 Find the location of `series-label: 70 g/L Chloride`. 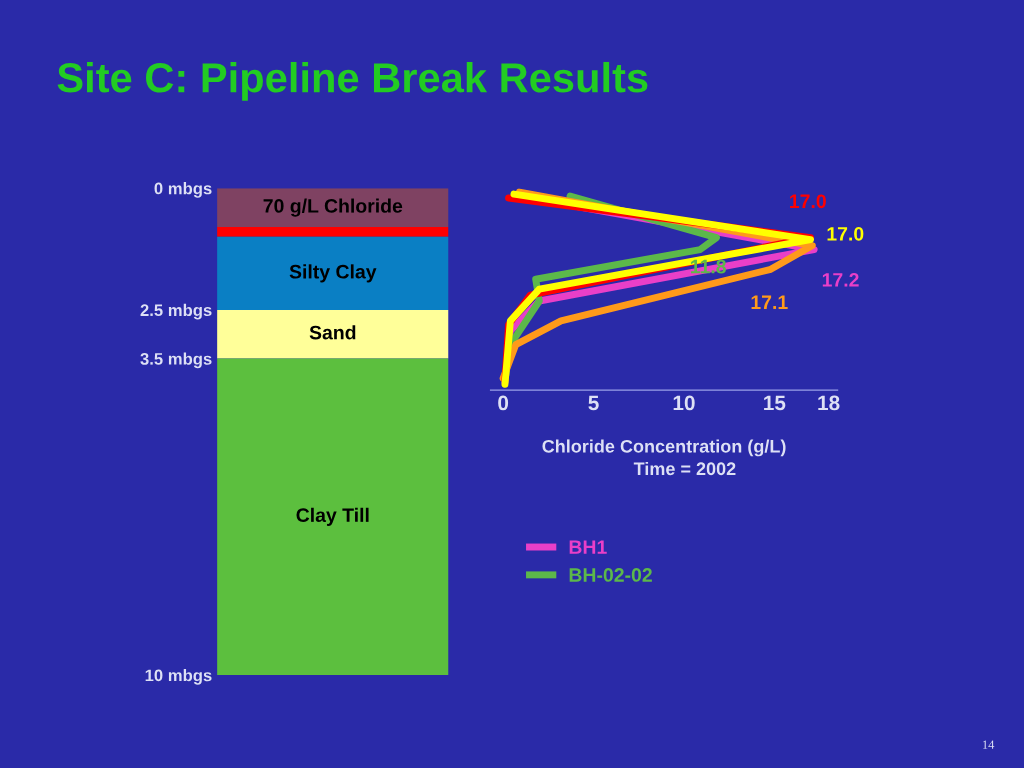

series-label: 70 g/L Chloride is located at coordinates (333, 207).